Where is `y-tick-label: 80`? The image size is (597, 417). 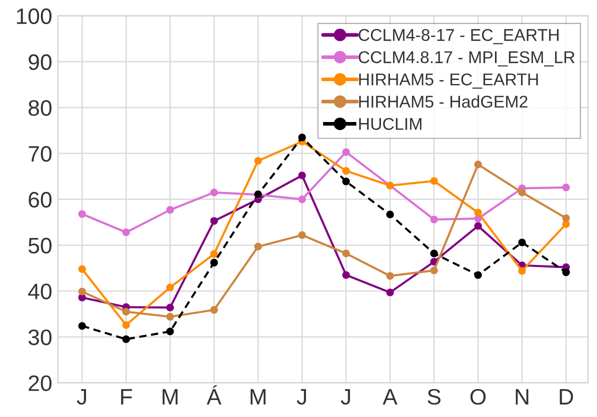 y-tick-label: 80 is located at coordinates (40, 108).